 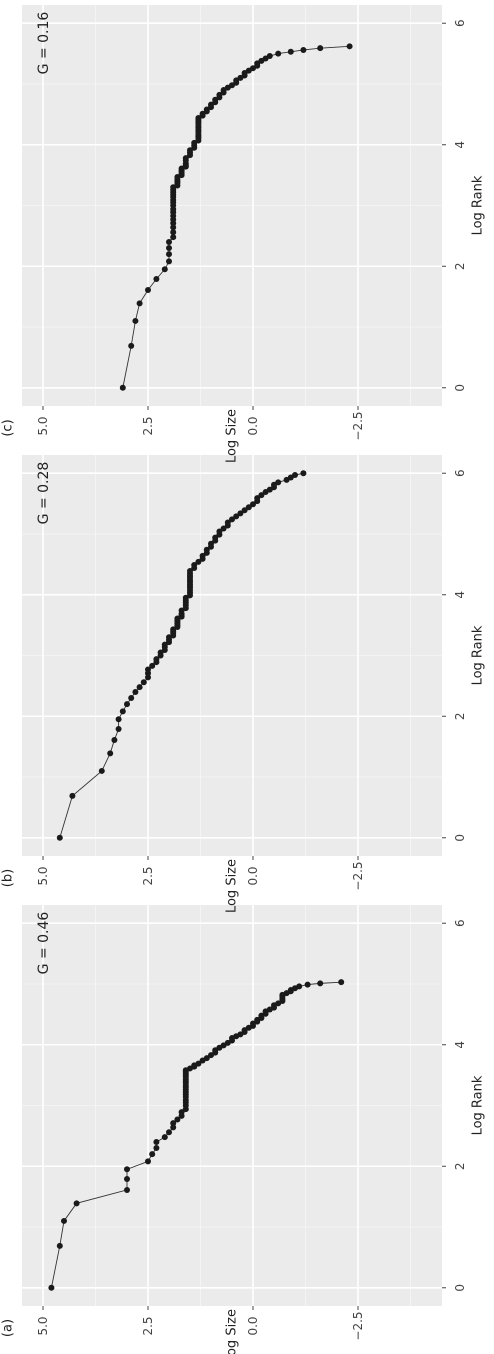 I want to click on panel-label: (c), so click(x=8, y=427).